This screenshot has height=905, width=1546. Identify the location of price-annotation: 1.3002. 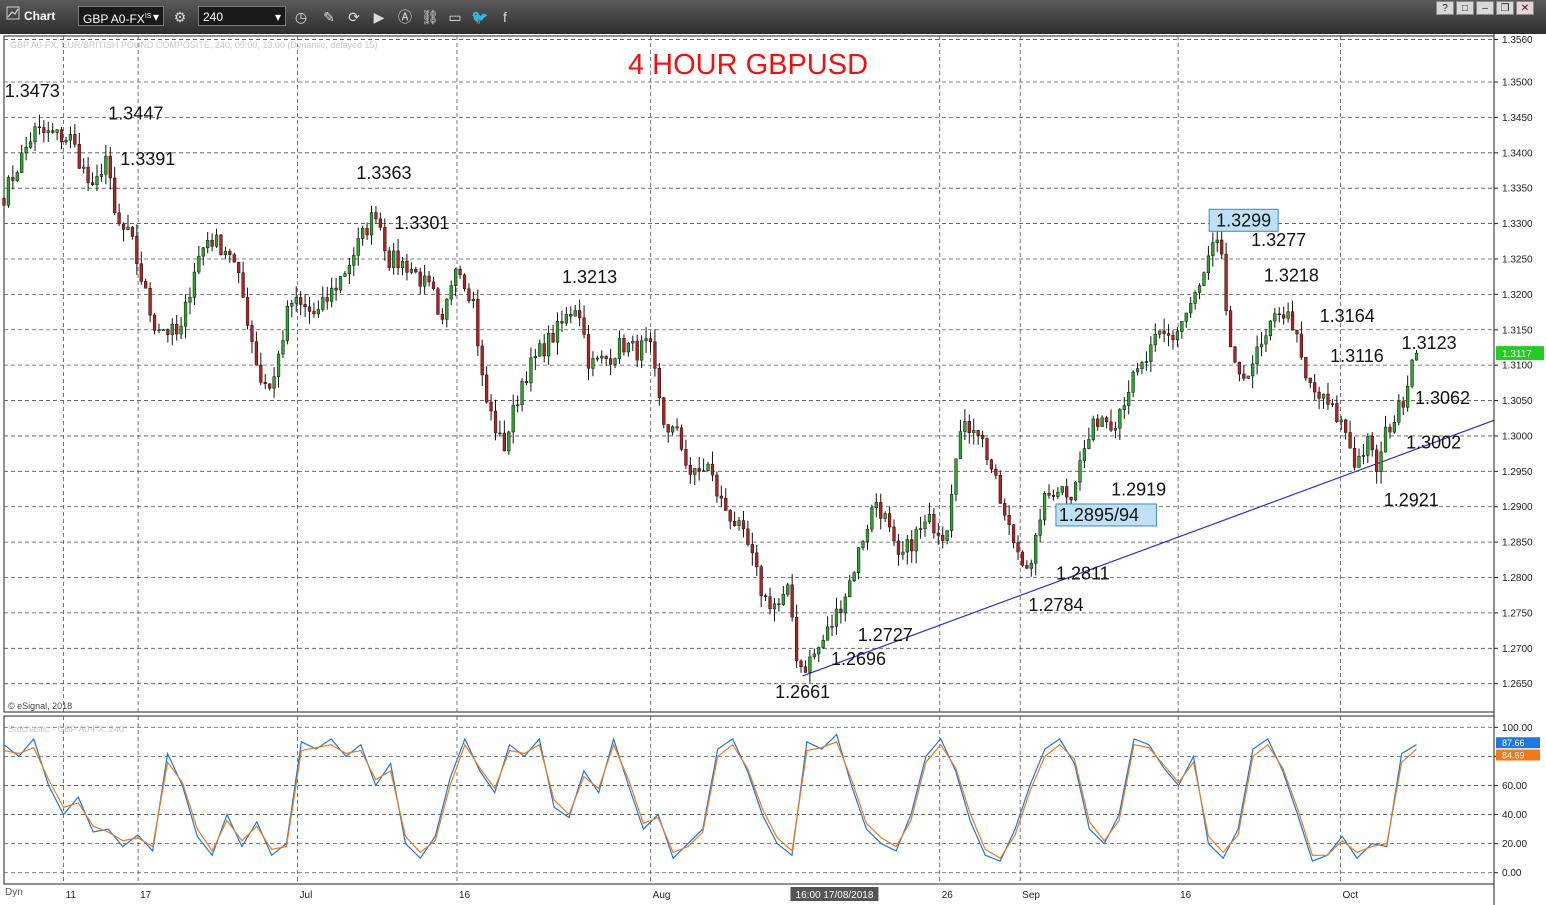
(1433, 443).